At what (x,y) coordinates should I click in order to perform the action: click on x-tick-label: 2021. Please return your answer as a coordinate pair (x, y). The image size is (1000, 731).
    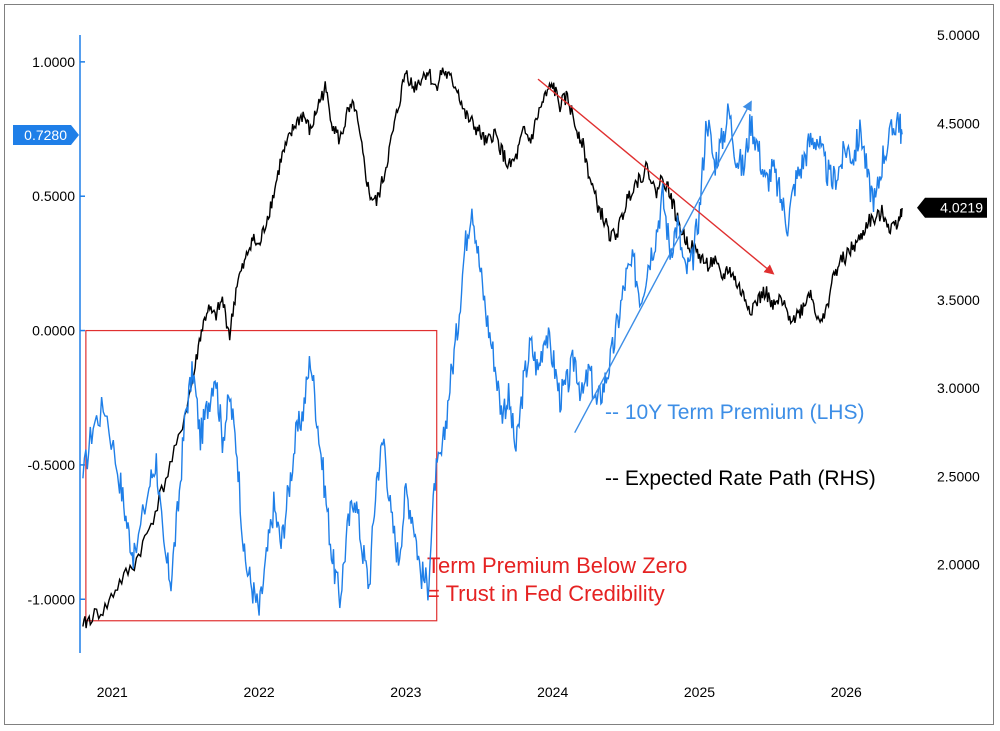
    Looking at the image, I should click on (112, 692).